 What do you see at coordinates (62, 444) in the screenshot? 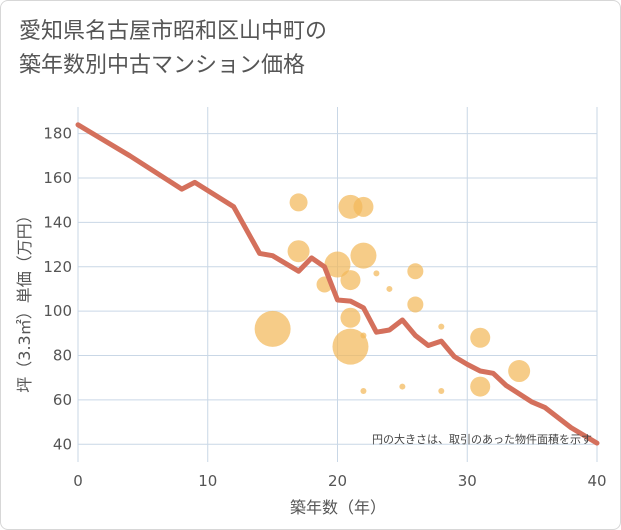
I see `y-tick-label: 40` at bounding box center [62, 444].